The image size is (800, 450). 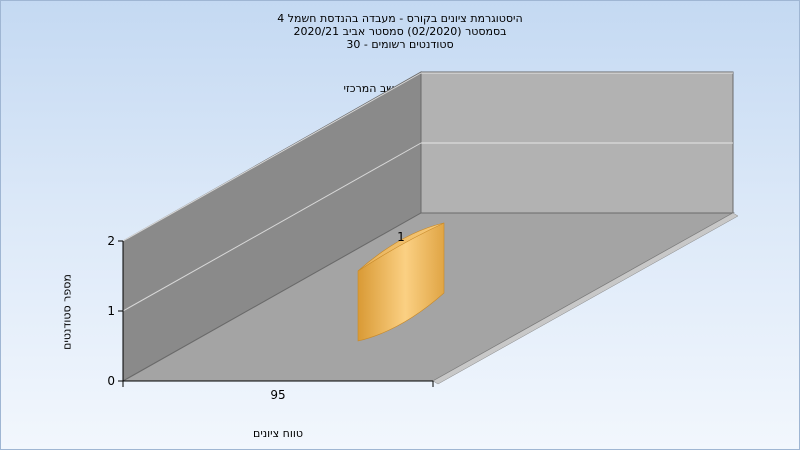 What do you see at coordinates (277, 395) in the screenshot?
I see `x-tick-label-0: 95` at bounding box center [277, 395].